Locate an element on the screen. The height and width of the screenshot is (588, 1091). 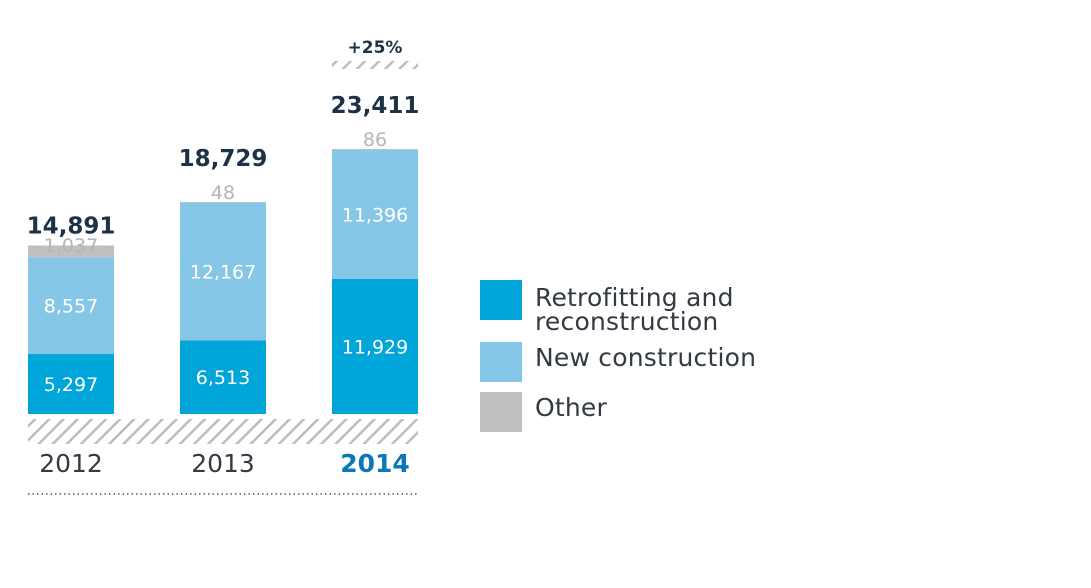
value-label-retrofit-2014: 11,929 is located at coordinates (375, 347).